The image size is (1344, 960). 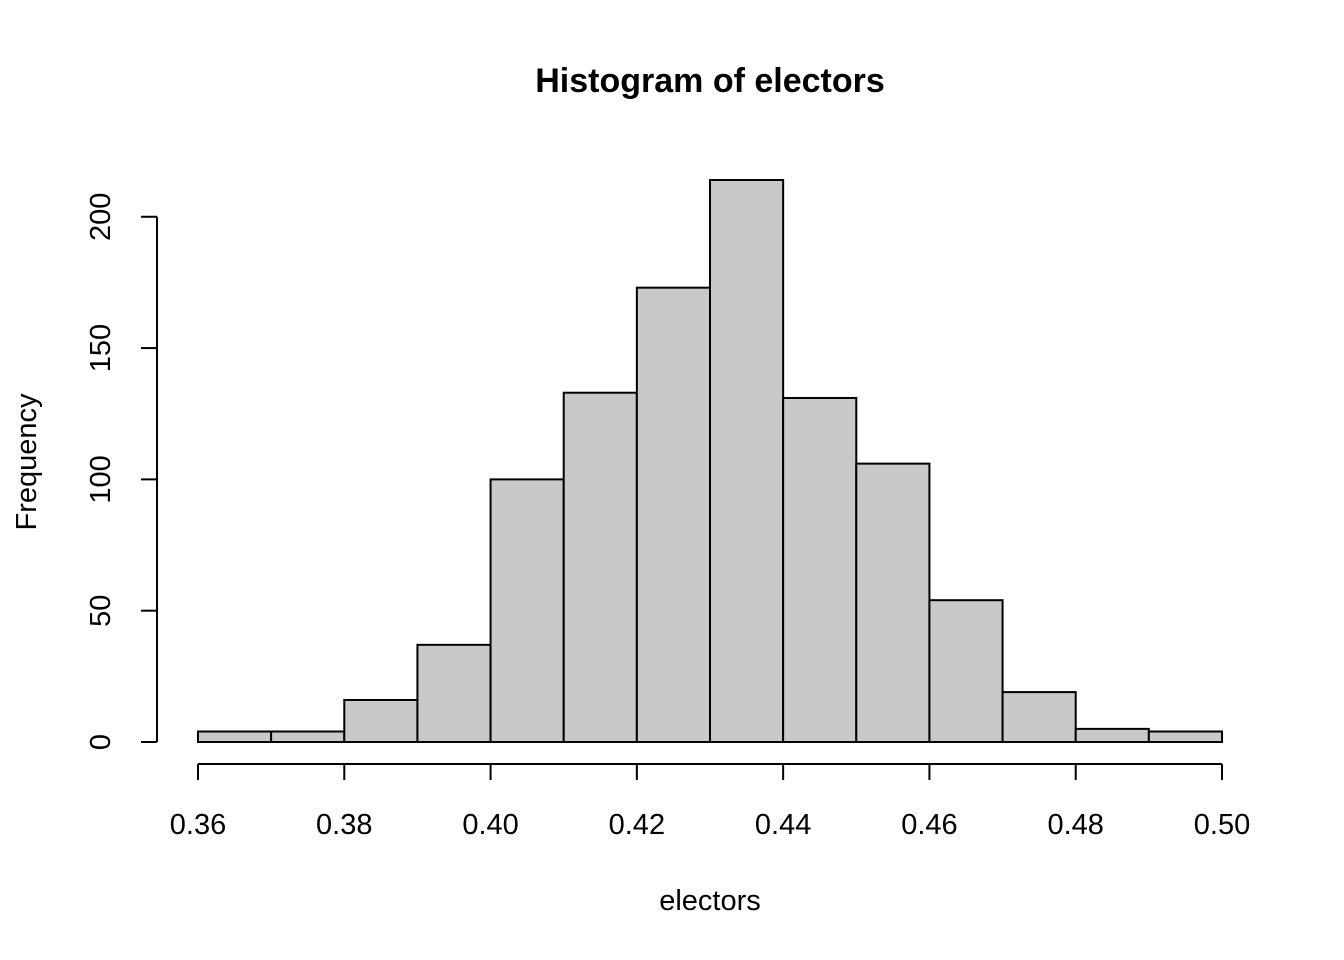 I want to click on x-tick-label: 0.44, so click(x=783, y=825).